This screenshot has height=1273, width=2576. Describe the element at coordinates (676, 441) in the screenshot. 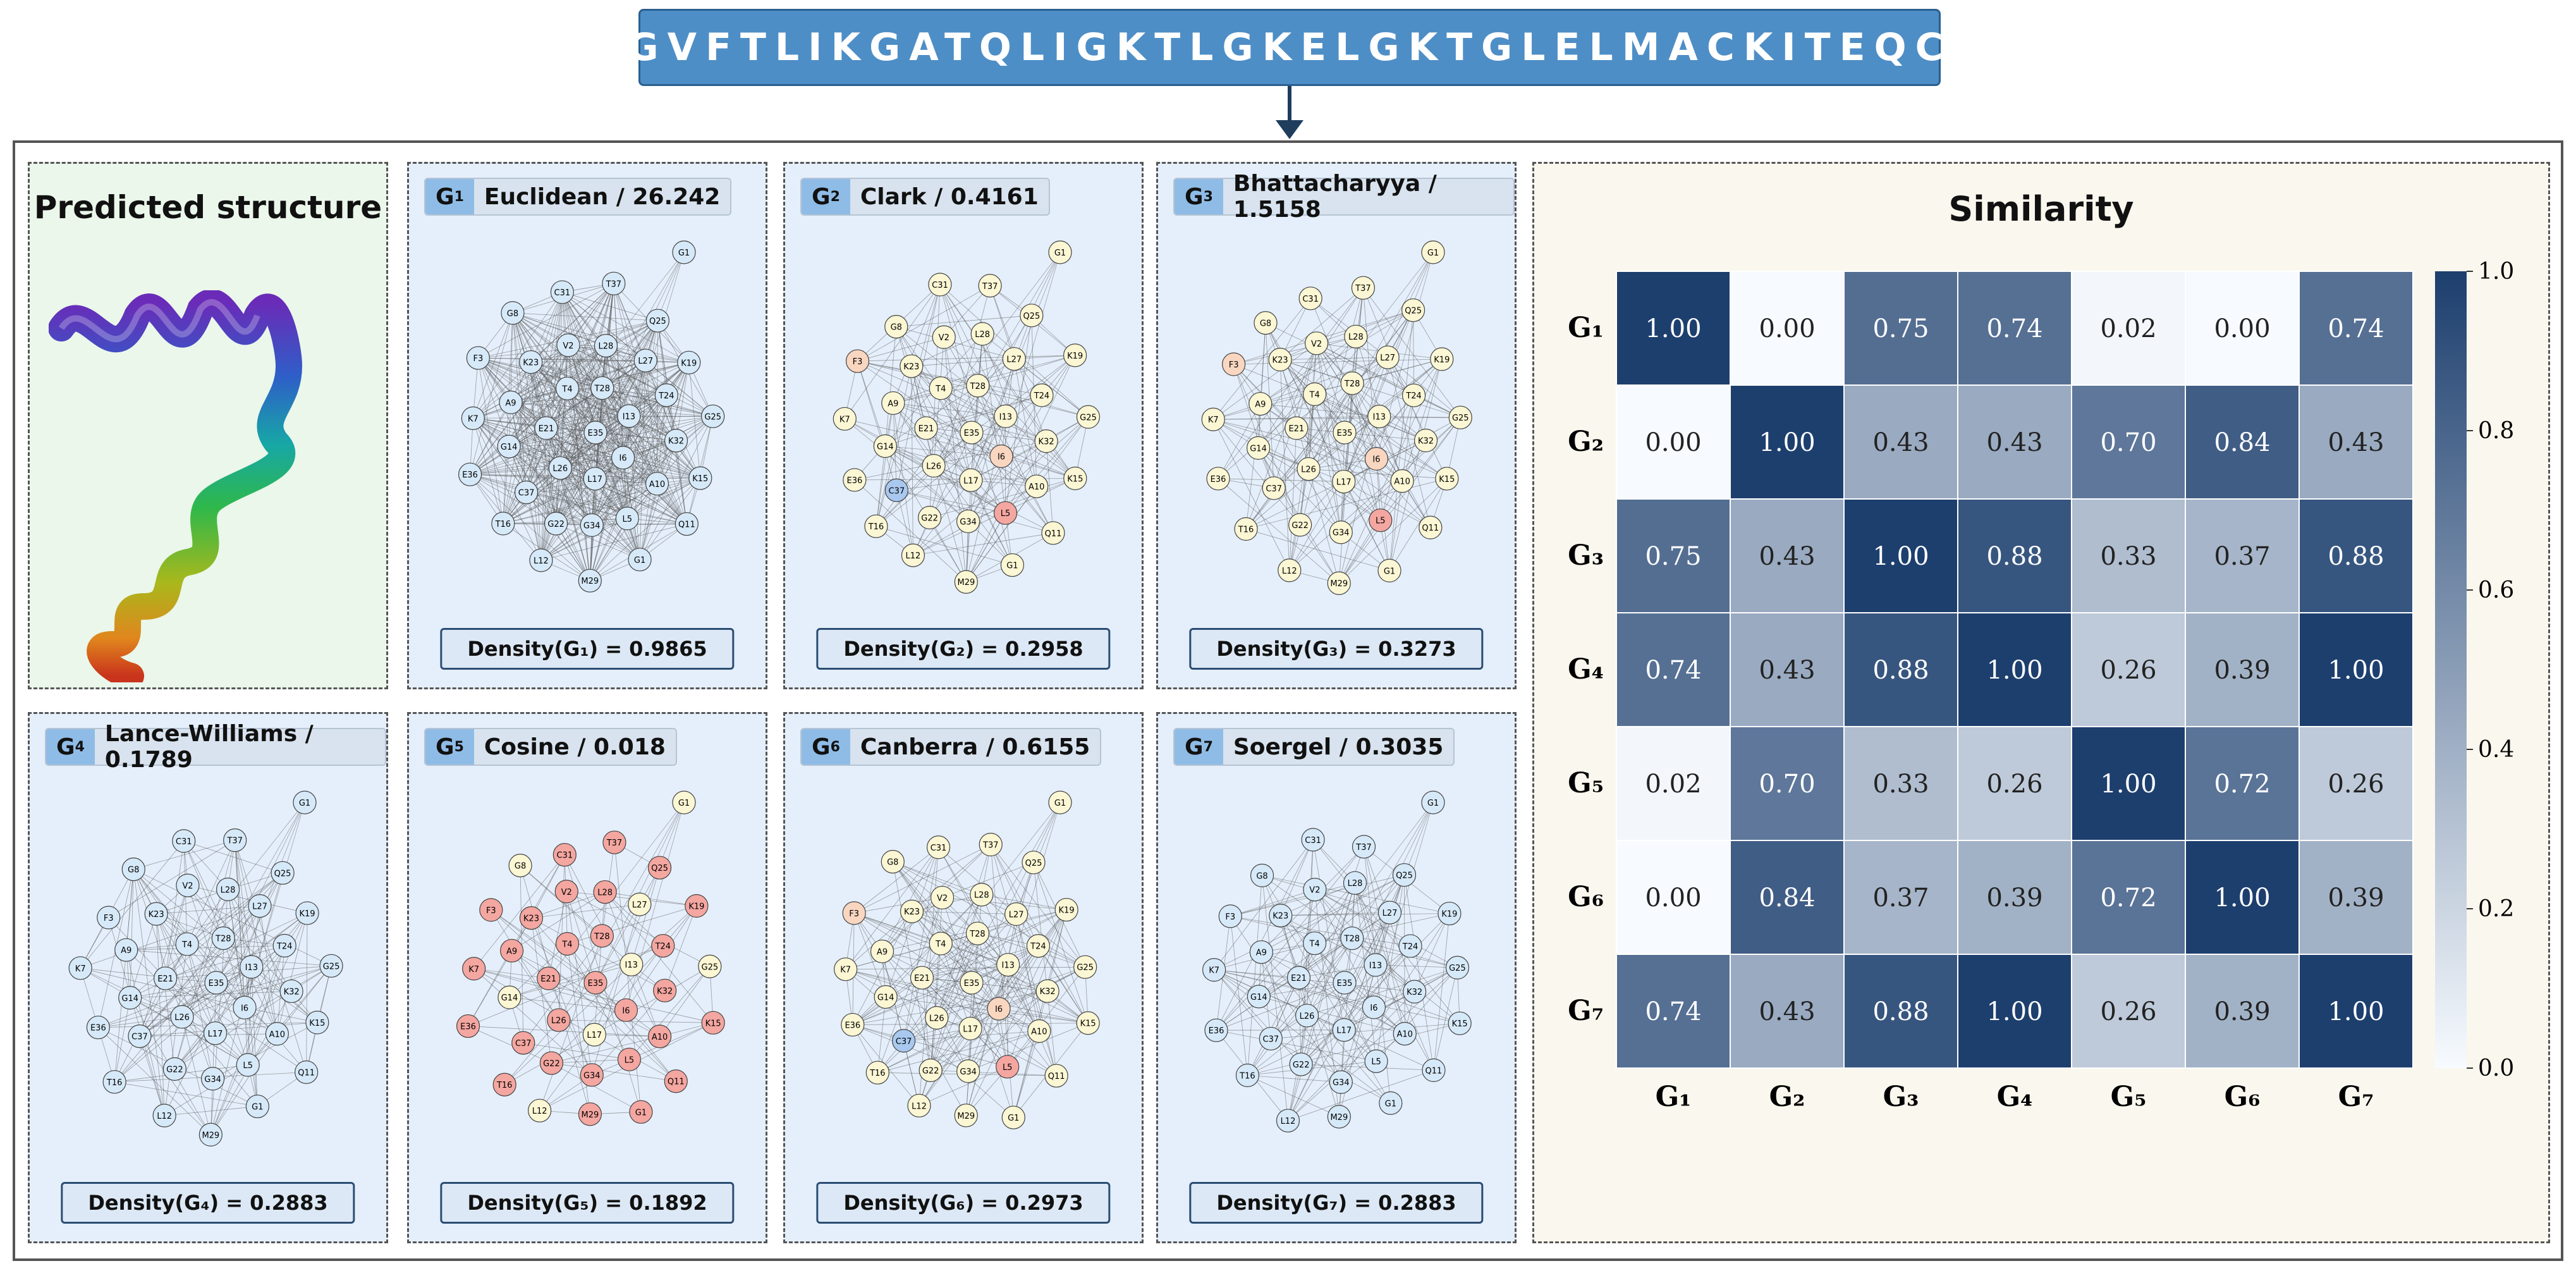

I see `network-node: K32` at that location.